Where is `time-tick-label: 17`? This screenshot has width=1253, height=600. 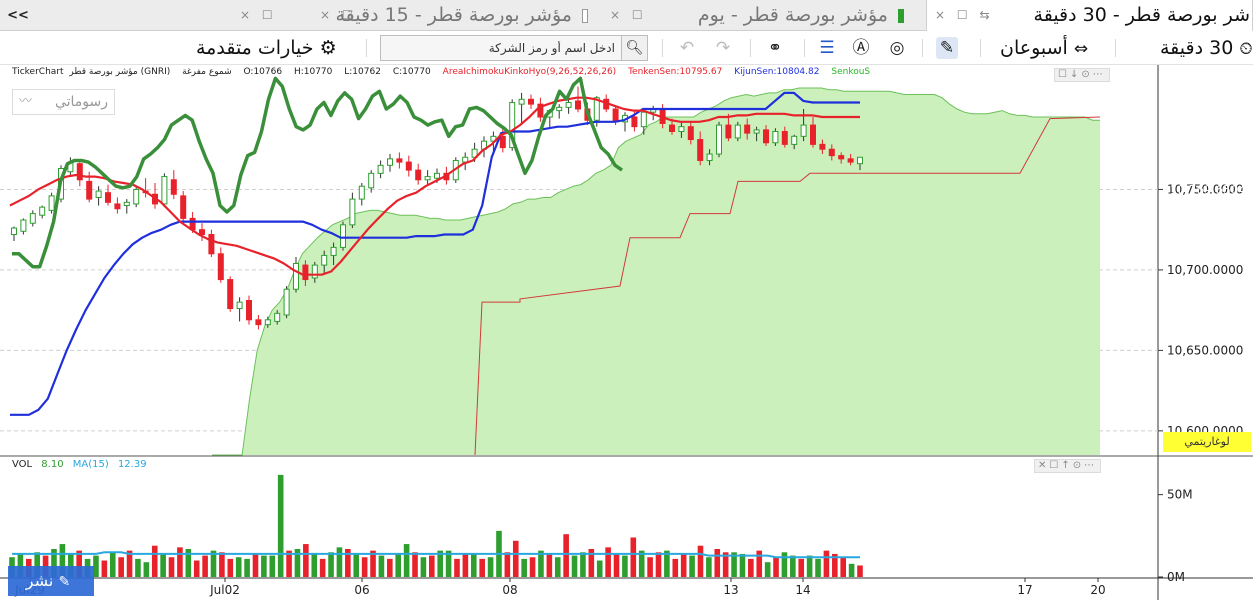 time-tick-label: 17 is located at coordinates (1024, 590).